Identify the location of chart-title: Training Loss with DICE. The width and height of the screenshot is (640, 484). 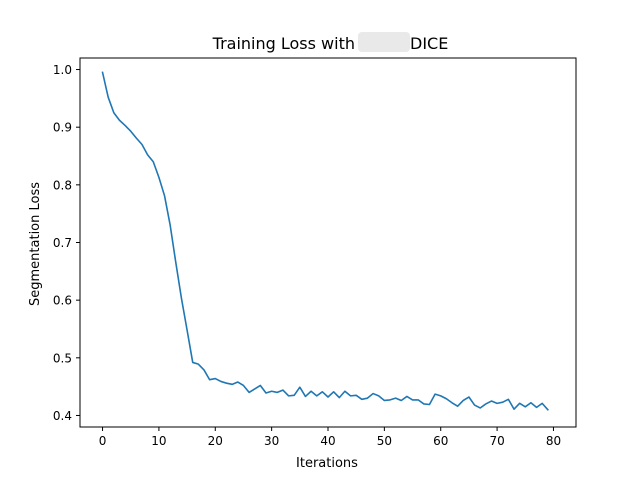
(330, 42).